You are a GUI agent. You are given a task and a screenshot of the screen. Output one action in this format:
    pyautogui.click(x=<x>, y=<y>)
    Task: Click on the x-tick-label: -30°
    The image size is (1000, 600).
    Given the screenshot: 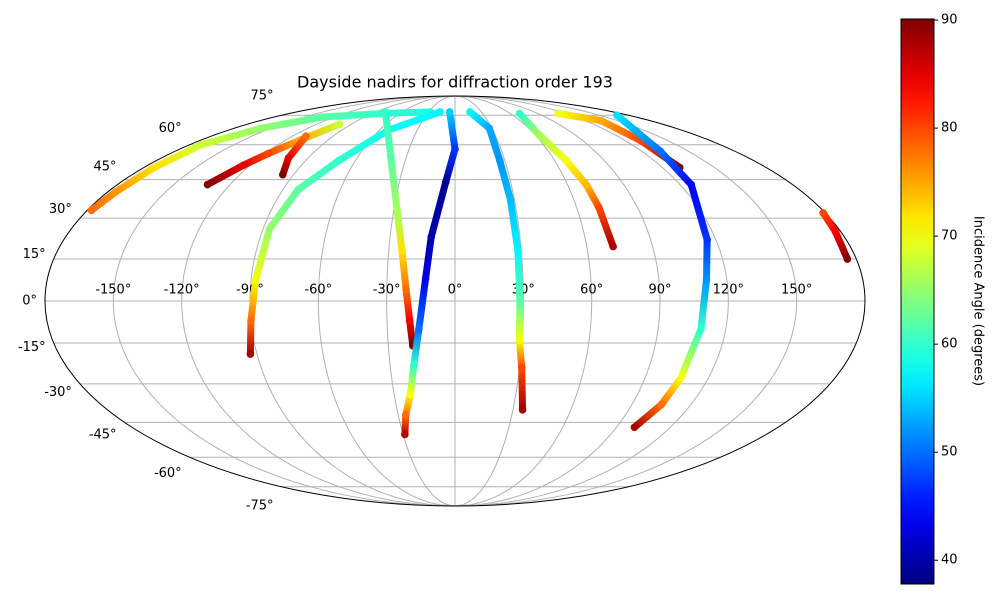 What is the action you would take?
    pyautogui.click(x=387, y=290)
    